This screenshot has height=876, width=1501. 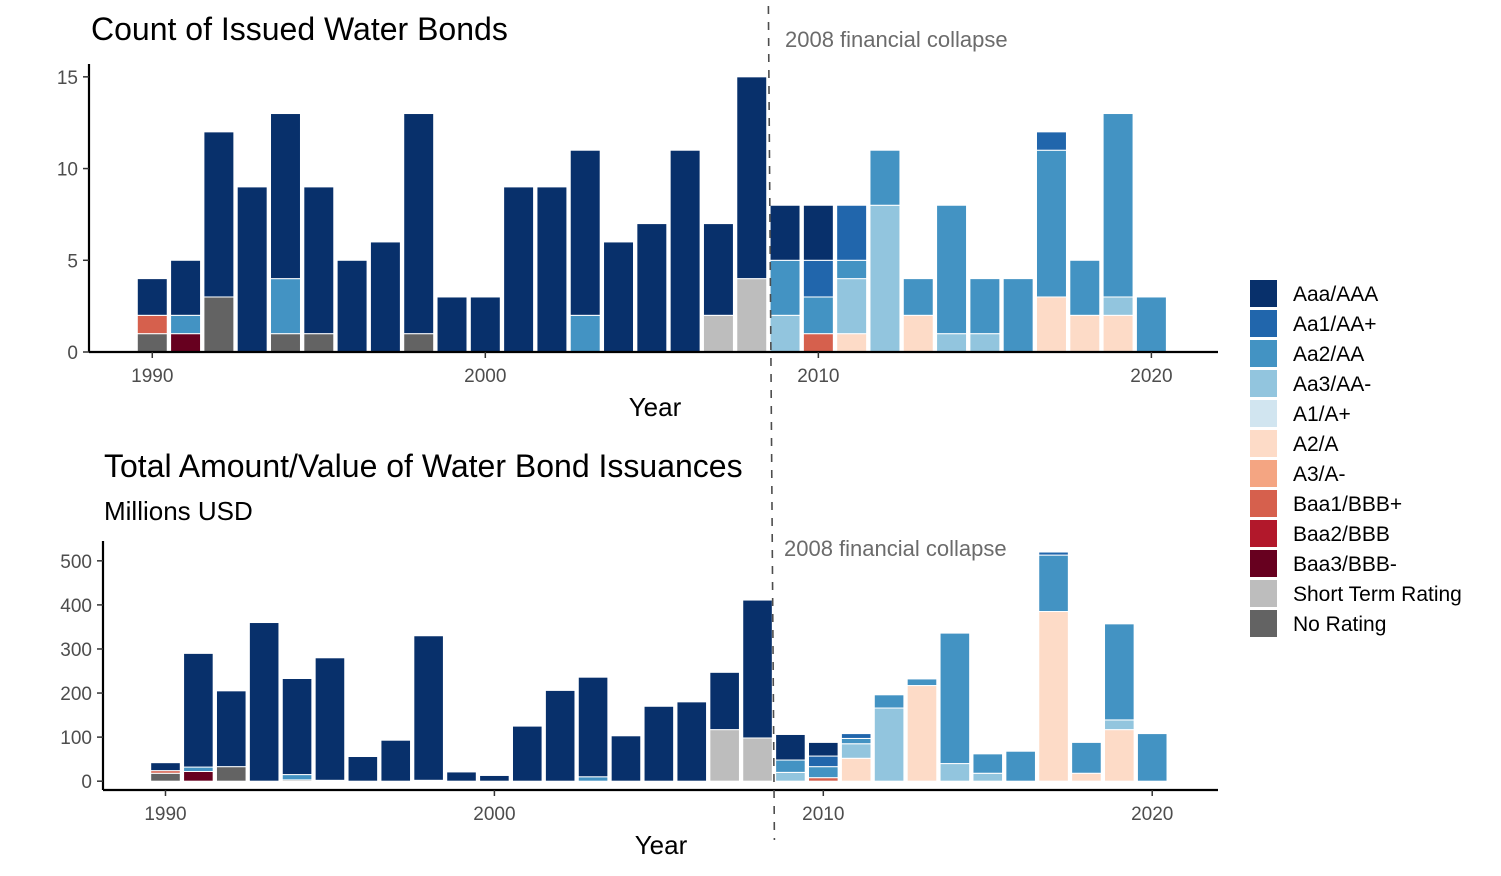 I want to click on value-bar-2002-aaa-aaa, so click(x=560, y=735).